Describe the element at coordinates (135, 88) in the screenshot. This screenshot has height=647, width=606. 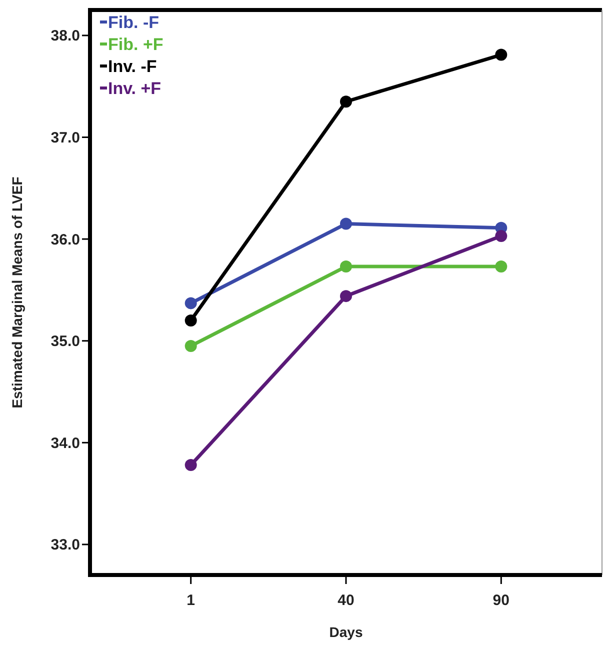
I see `legend-label: Inv. +F` at that location.